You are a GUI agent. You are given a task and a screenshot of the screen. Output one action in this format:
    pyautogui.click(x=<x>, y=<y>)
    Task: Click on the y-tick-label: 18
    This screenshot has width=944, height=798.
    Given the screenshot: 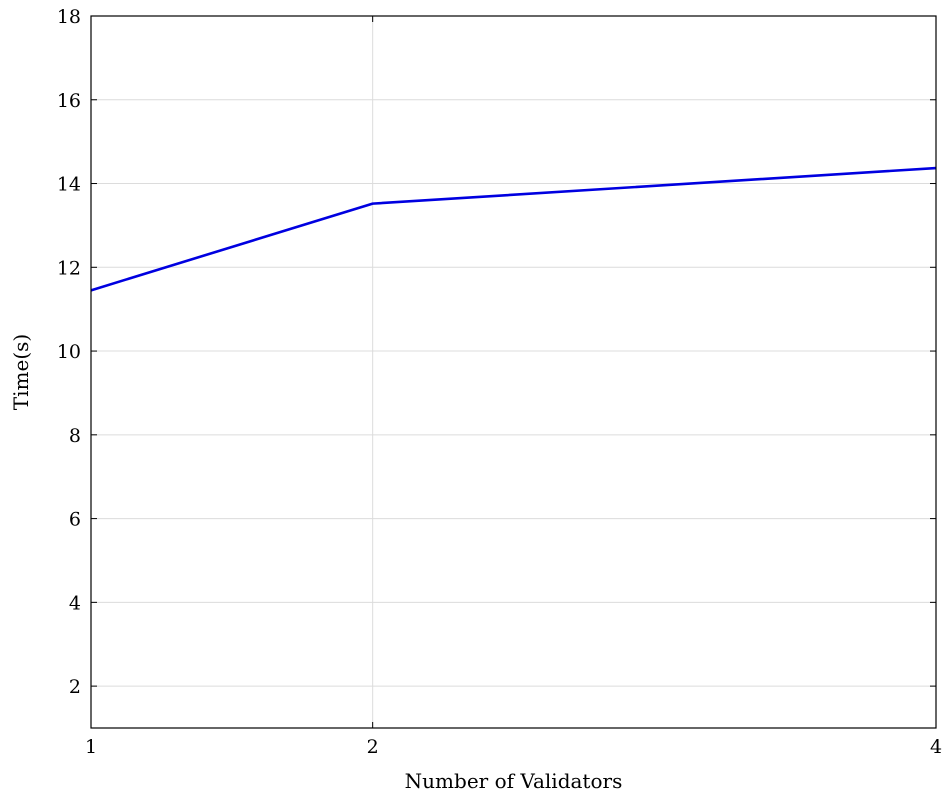 What is the action you would take?
    pyautogui.click(x=69, y=17)
    